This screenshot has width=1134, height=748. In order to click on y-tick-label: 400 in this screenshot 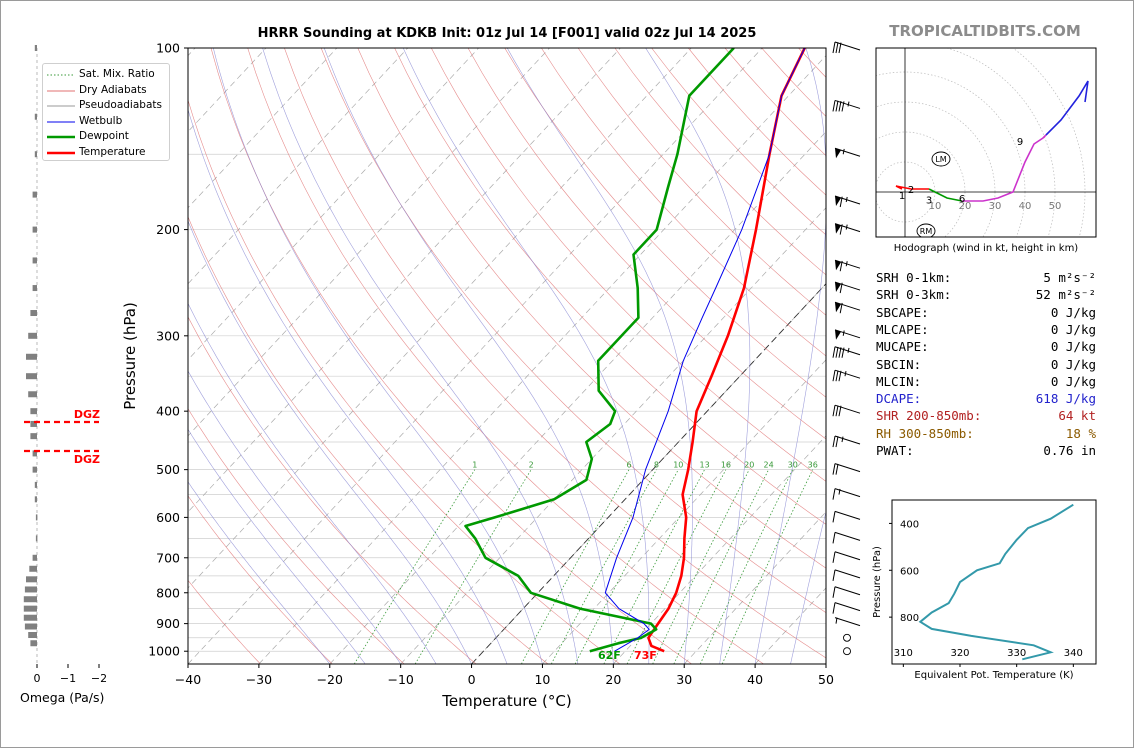, I will do `click(168, 411)`.